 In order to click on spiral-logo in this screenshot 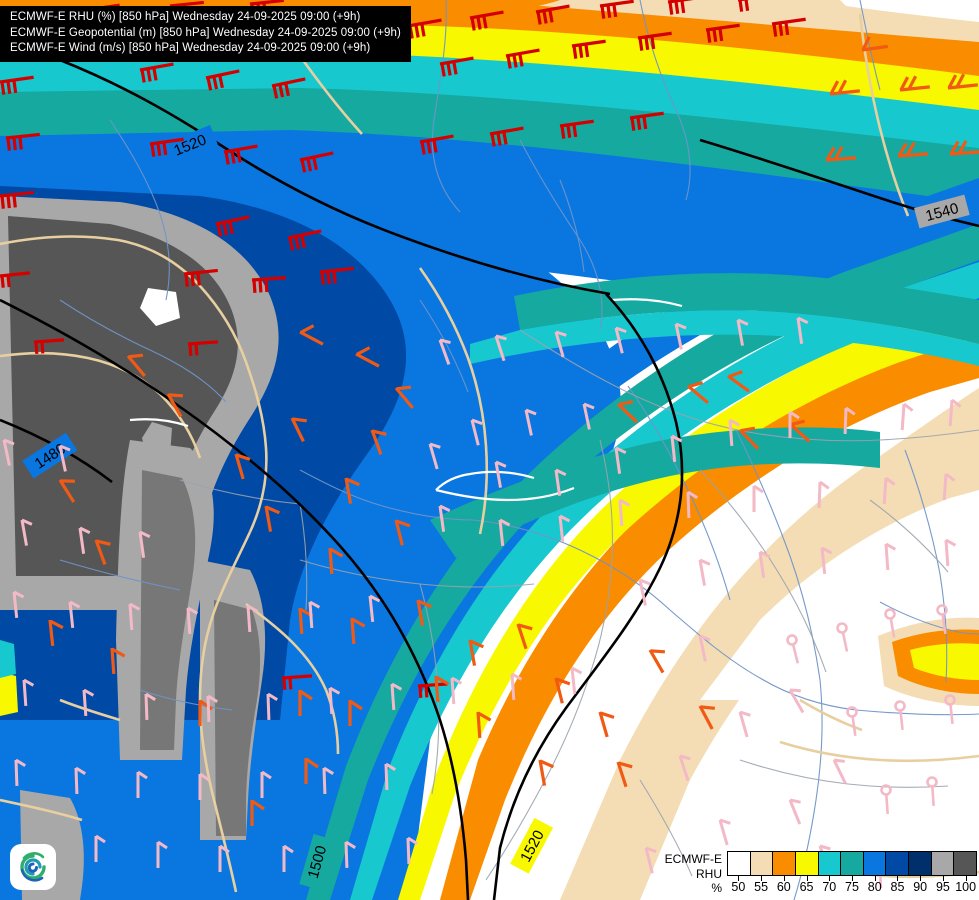, I will do `click(33, 867)`.